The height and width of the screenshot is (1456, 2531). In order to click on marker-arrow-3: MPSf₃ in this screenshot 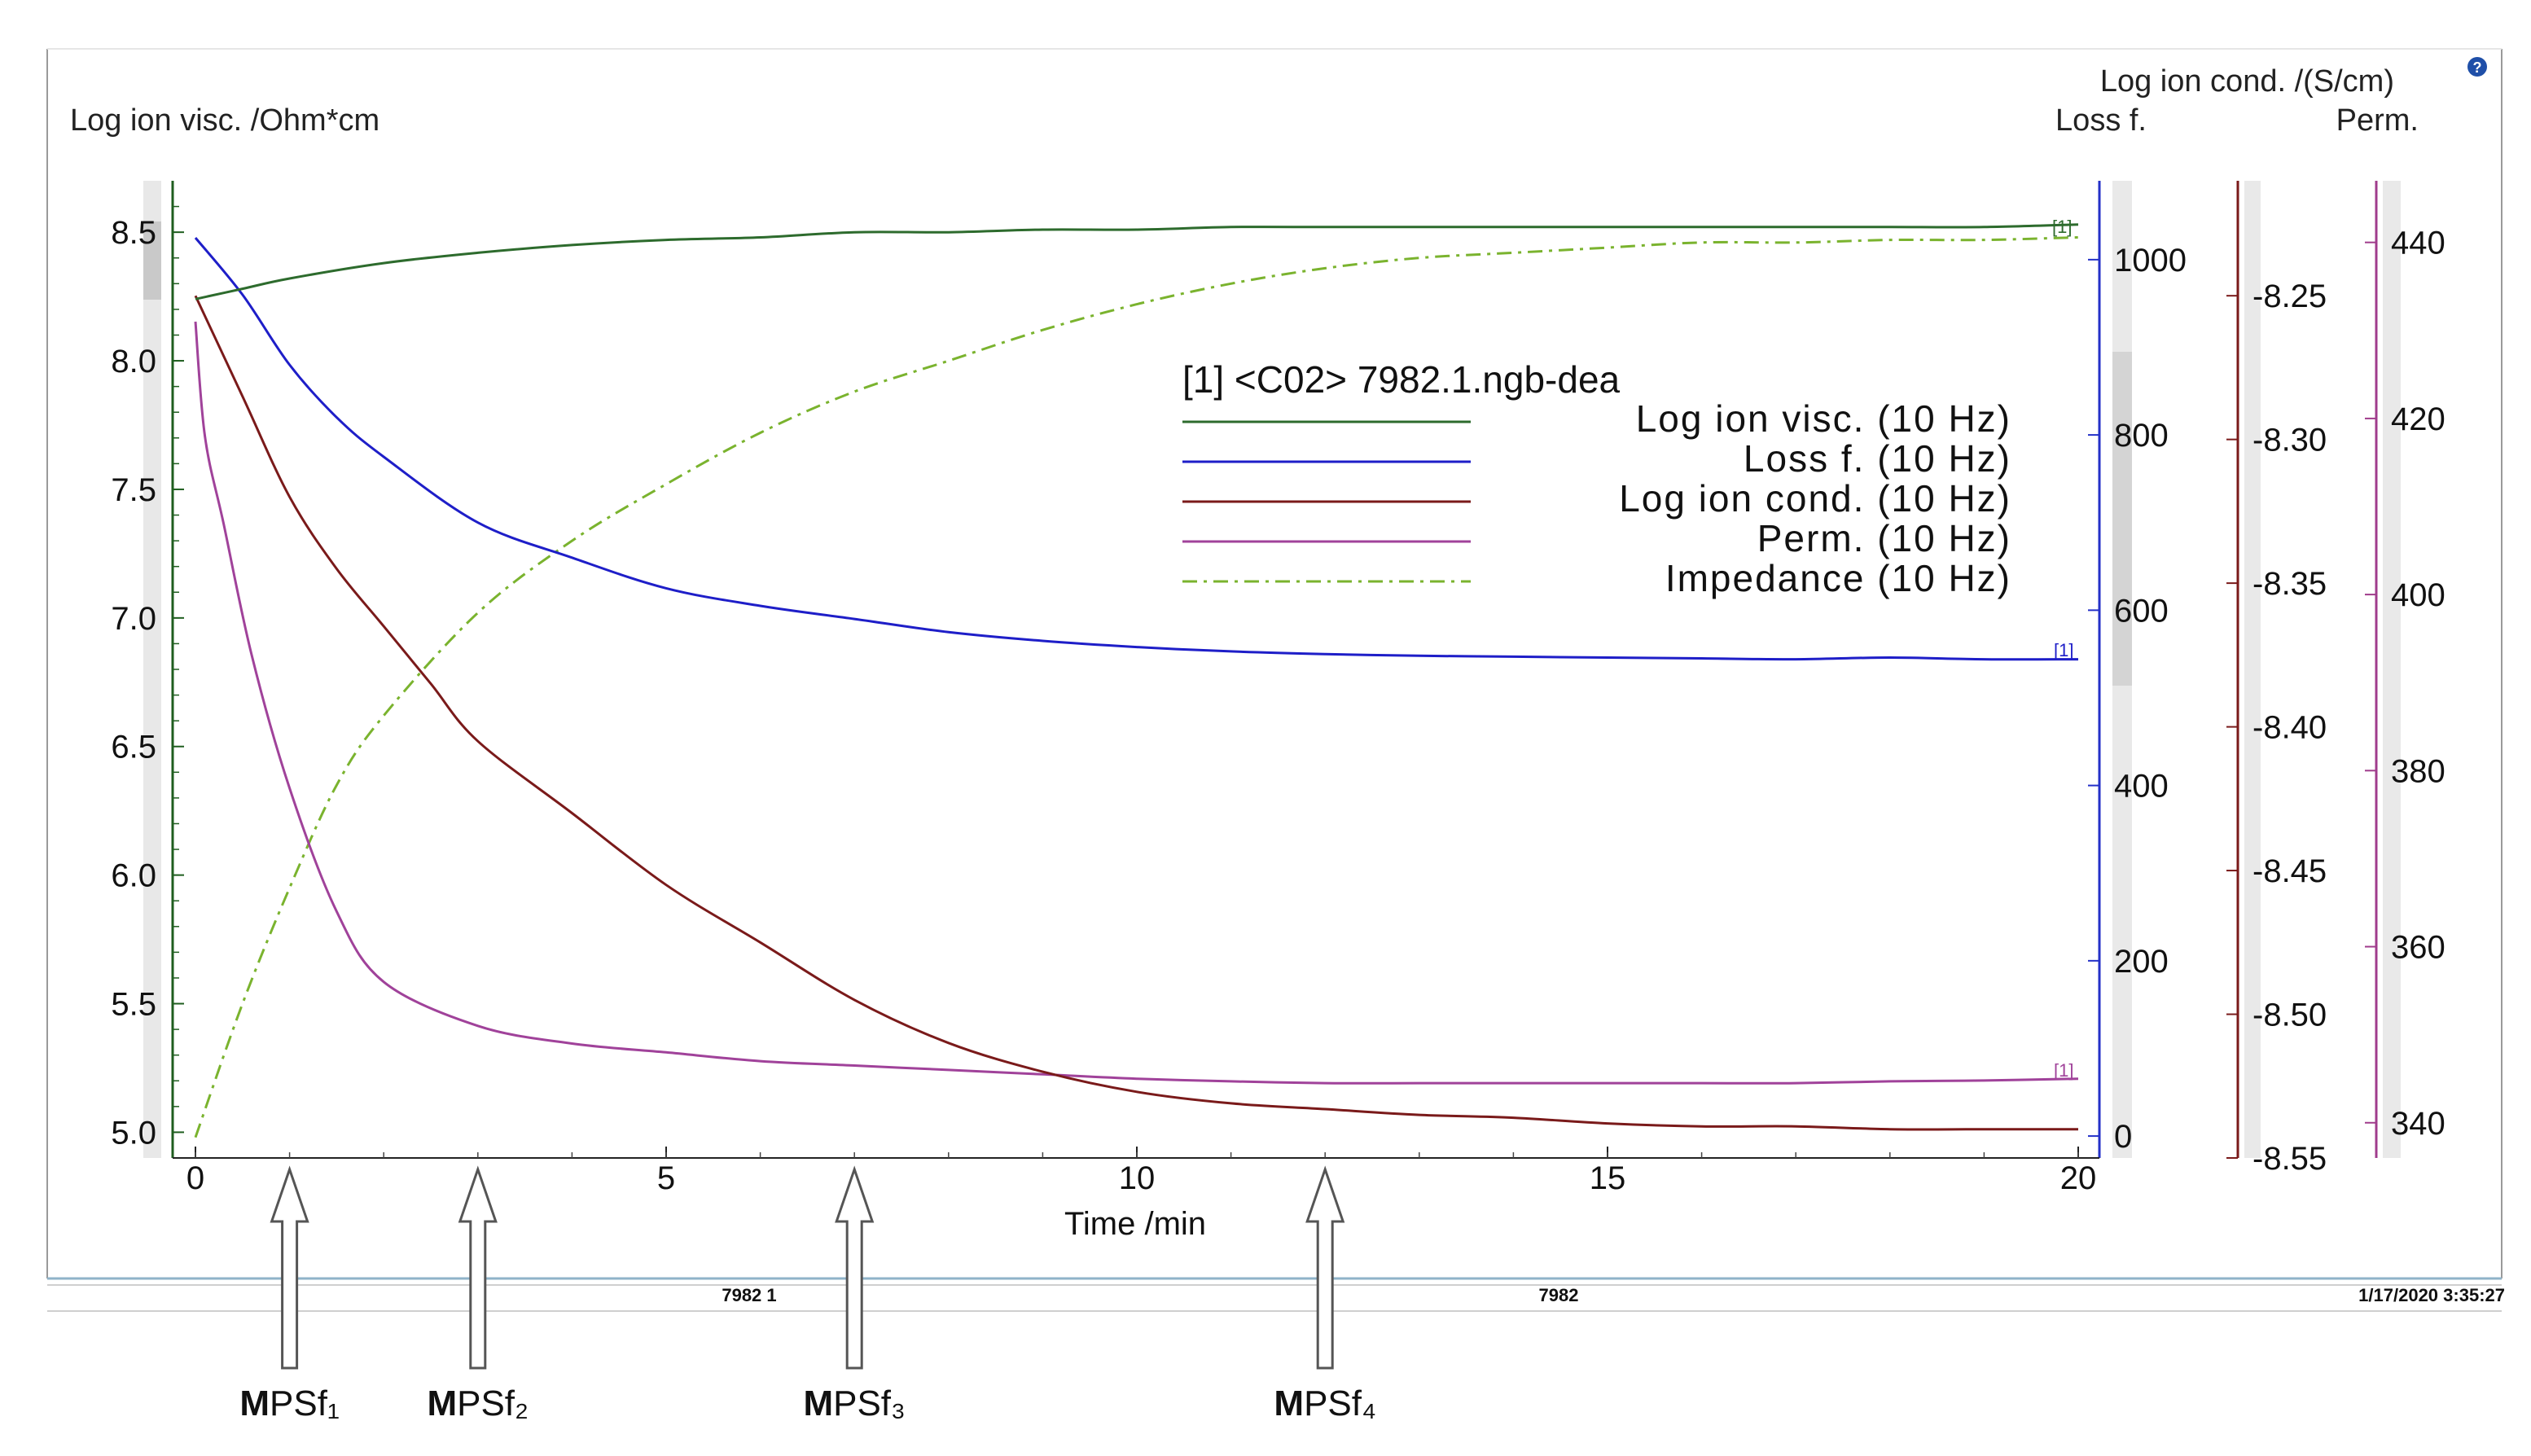, I will do `click(854, 1294)`.